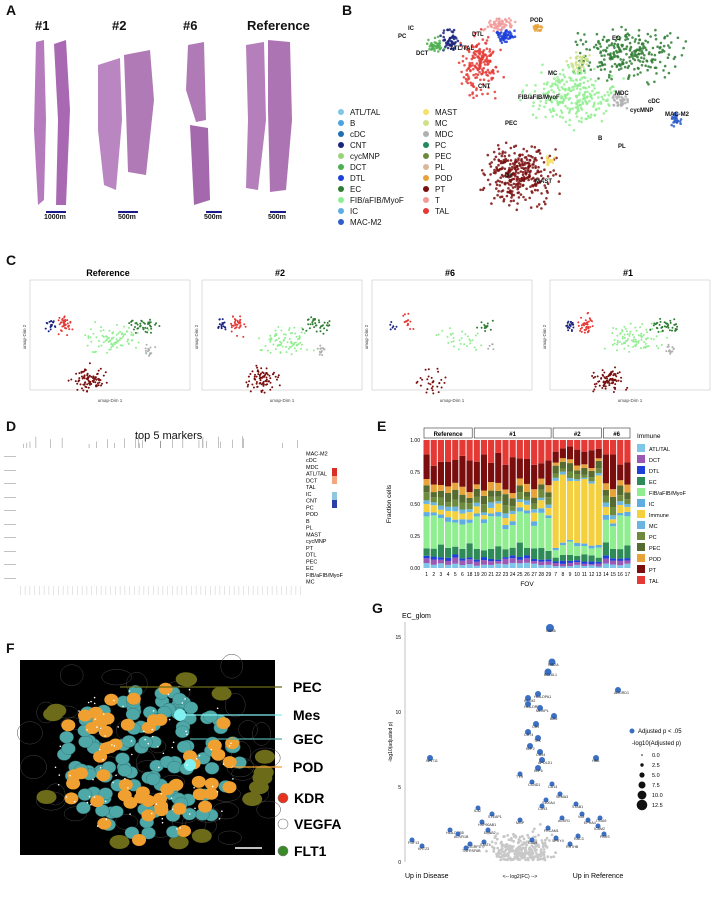 This screenshot has width=713, height=900. What do you see at coordinates (116, 677) in the screenshot?
I see `cell-outline` at bounding box center [116, 677].